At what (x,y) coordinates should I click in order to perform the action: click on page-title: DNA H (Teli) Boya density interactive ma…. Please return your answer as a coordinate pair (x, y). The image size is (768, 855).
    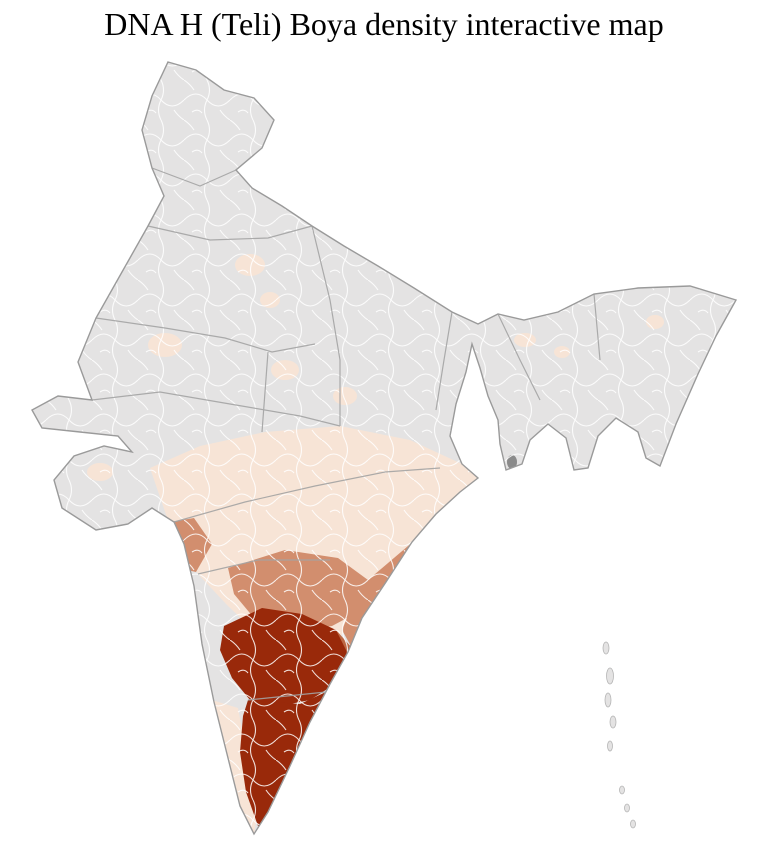
    Looking at the image, I should click on (384, 24).